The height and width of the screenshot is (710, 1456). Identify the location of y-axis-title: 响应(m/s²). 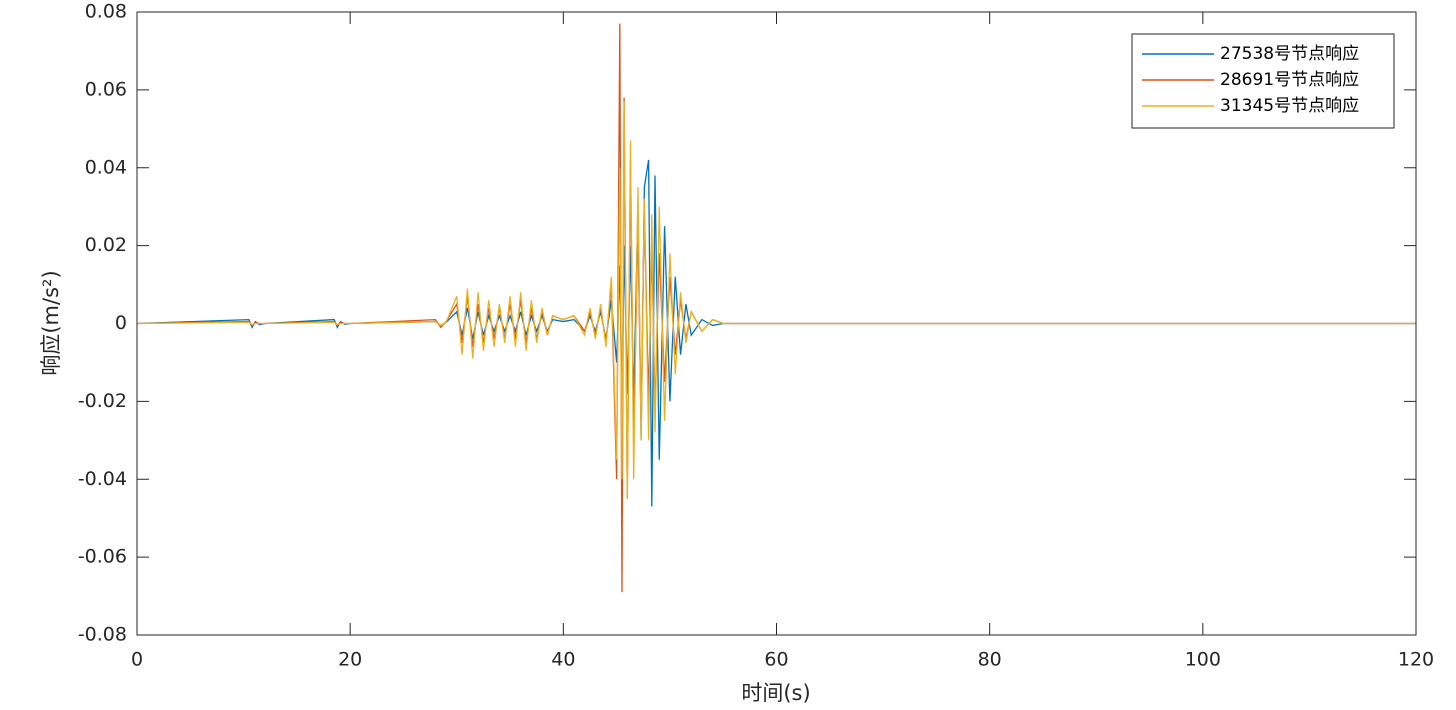
(51, 322).